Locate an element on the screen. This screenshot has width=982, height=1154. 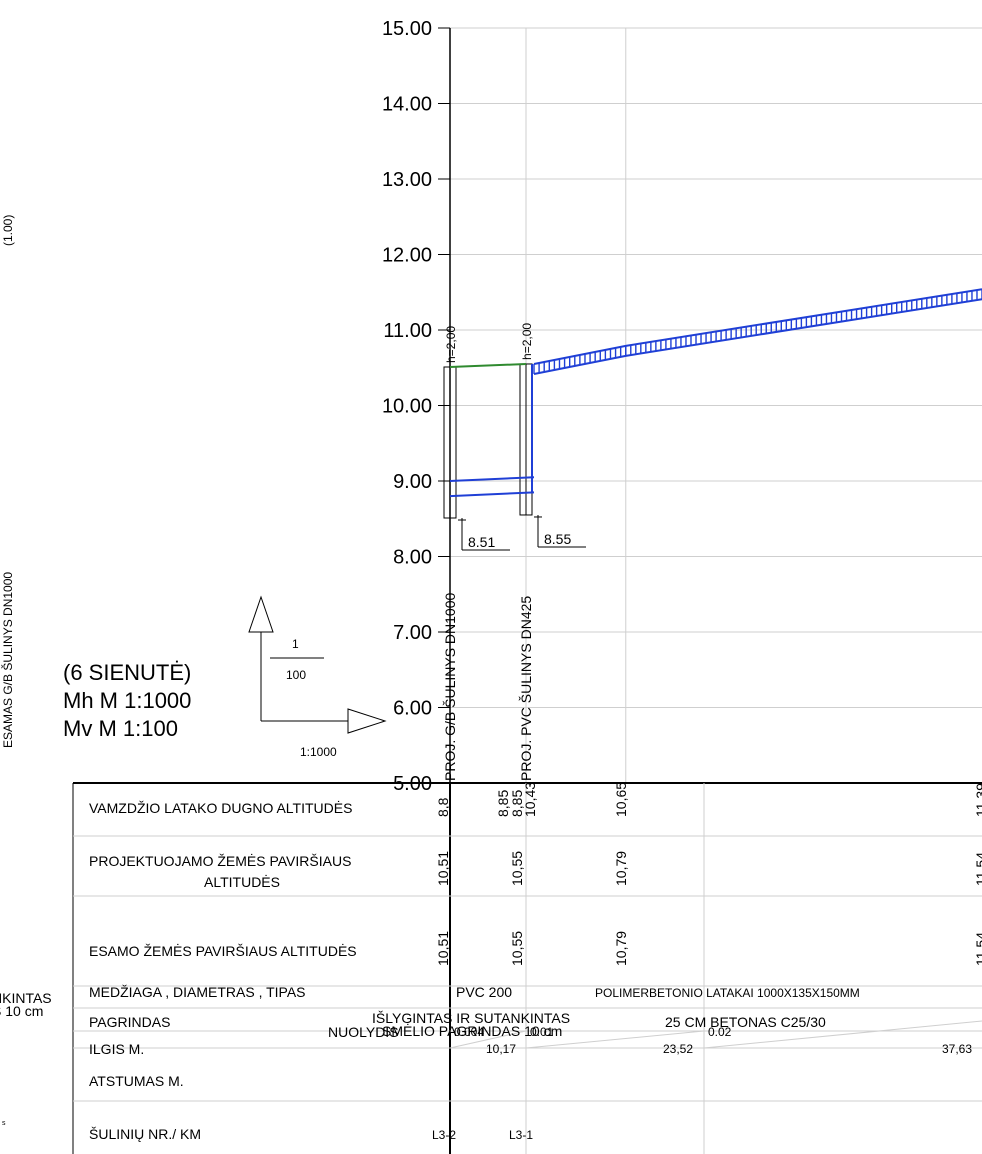
foundation-1: IŠLYGINTAS IR SUTANKINTAS is located at coordinates (471, 1018).